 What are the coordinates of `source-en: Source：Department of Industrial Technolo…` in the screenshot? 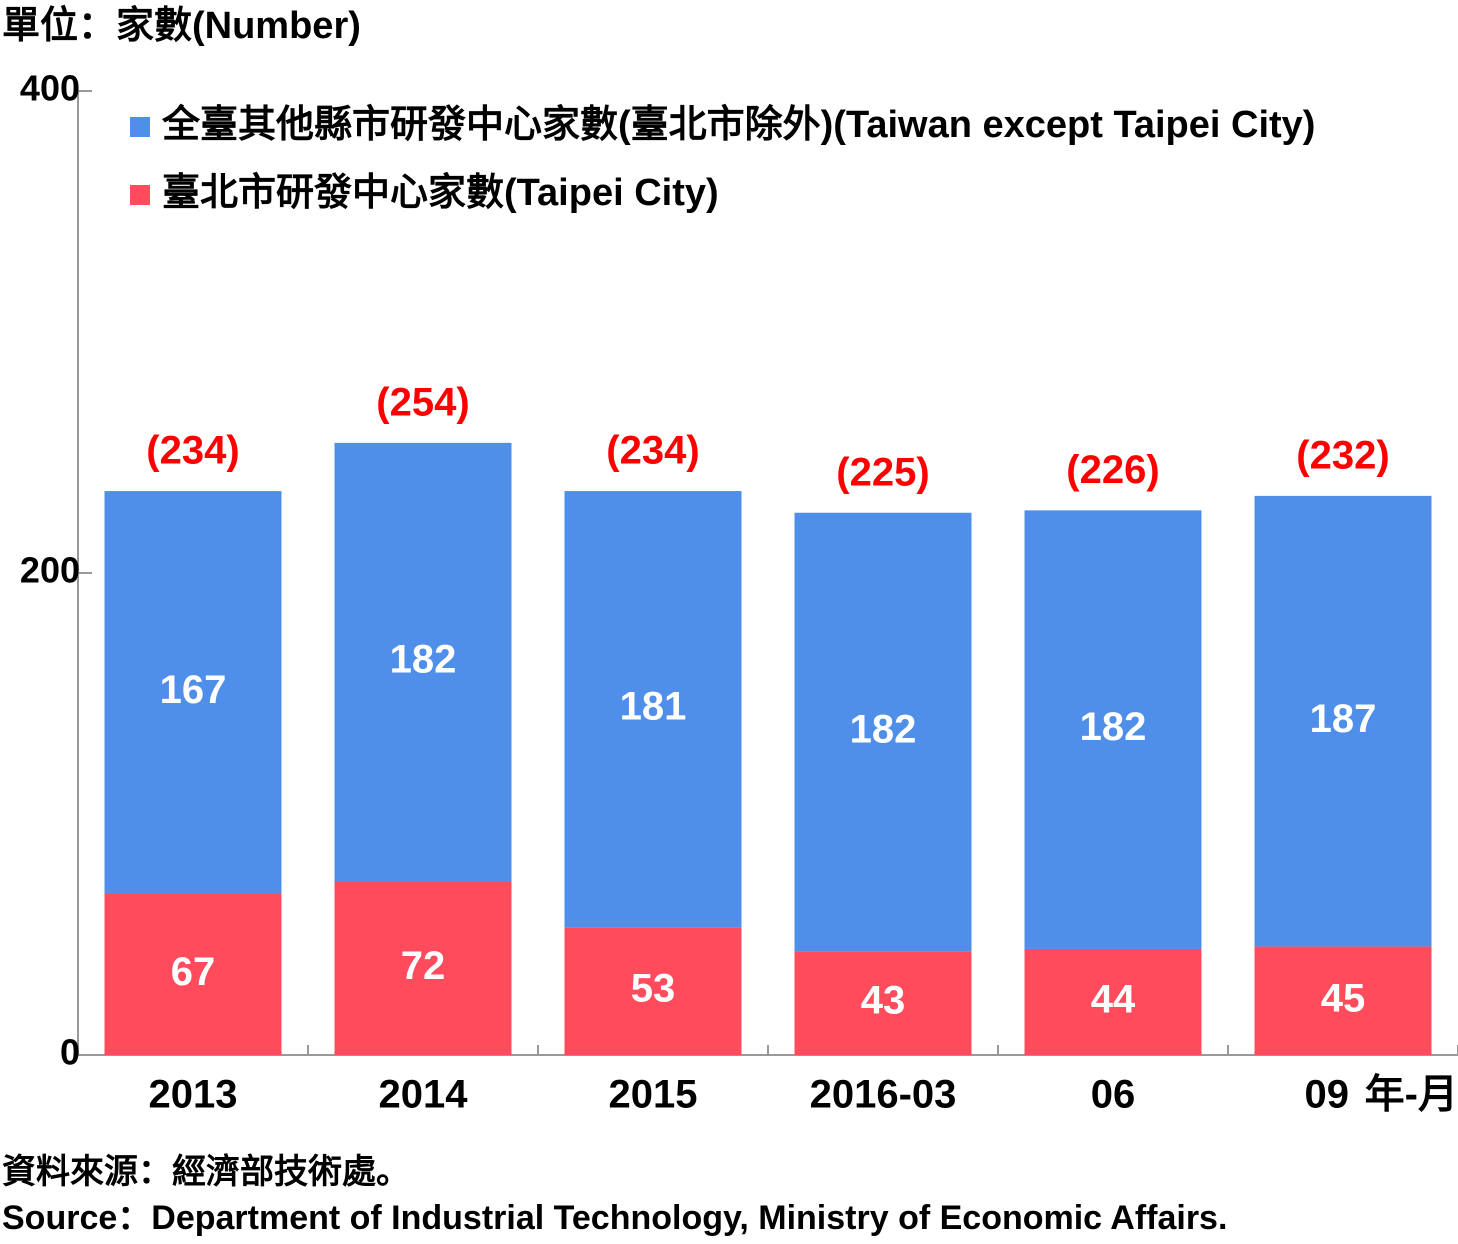 It's located at (614, 1218).